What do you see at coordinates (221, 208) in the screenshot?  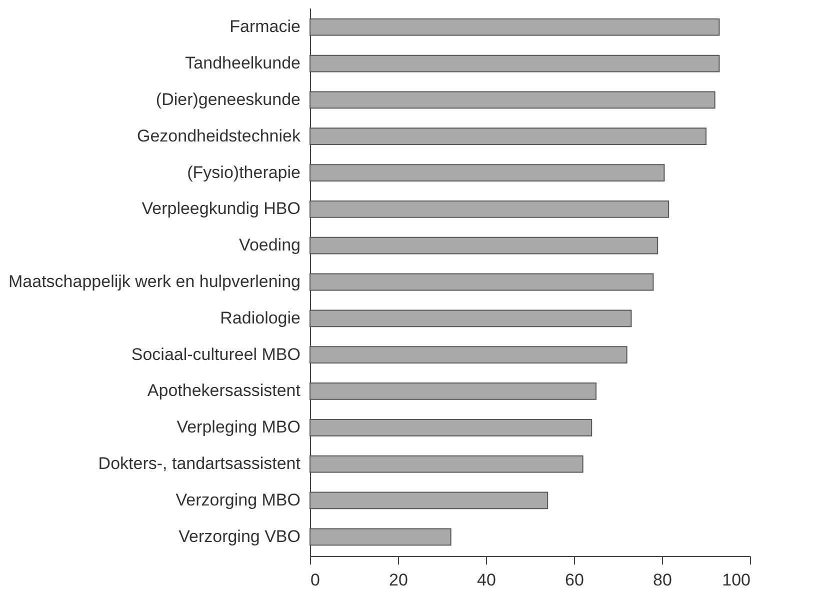 I see `y-tick-label: Verpleegkundig HBO` at bounding box center [221, 208].